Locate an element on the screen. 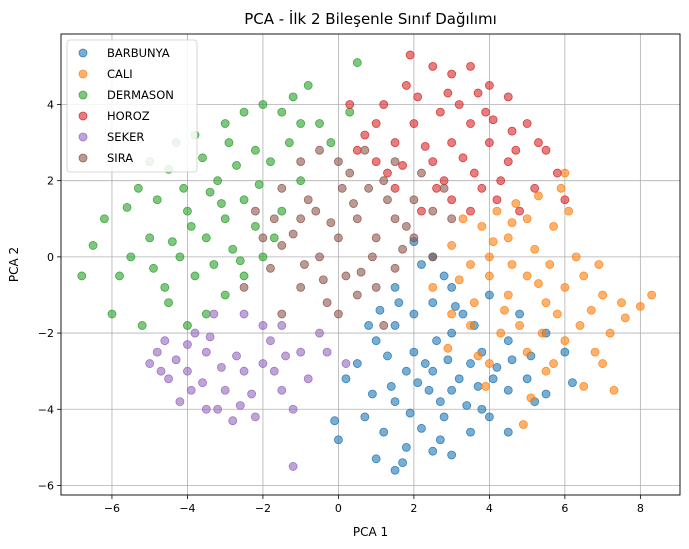 This screenshot has height=549, width=689. x-tick-label: 6 is located at coordinates (564, 508).